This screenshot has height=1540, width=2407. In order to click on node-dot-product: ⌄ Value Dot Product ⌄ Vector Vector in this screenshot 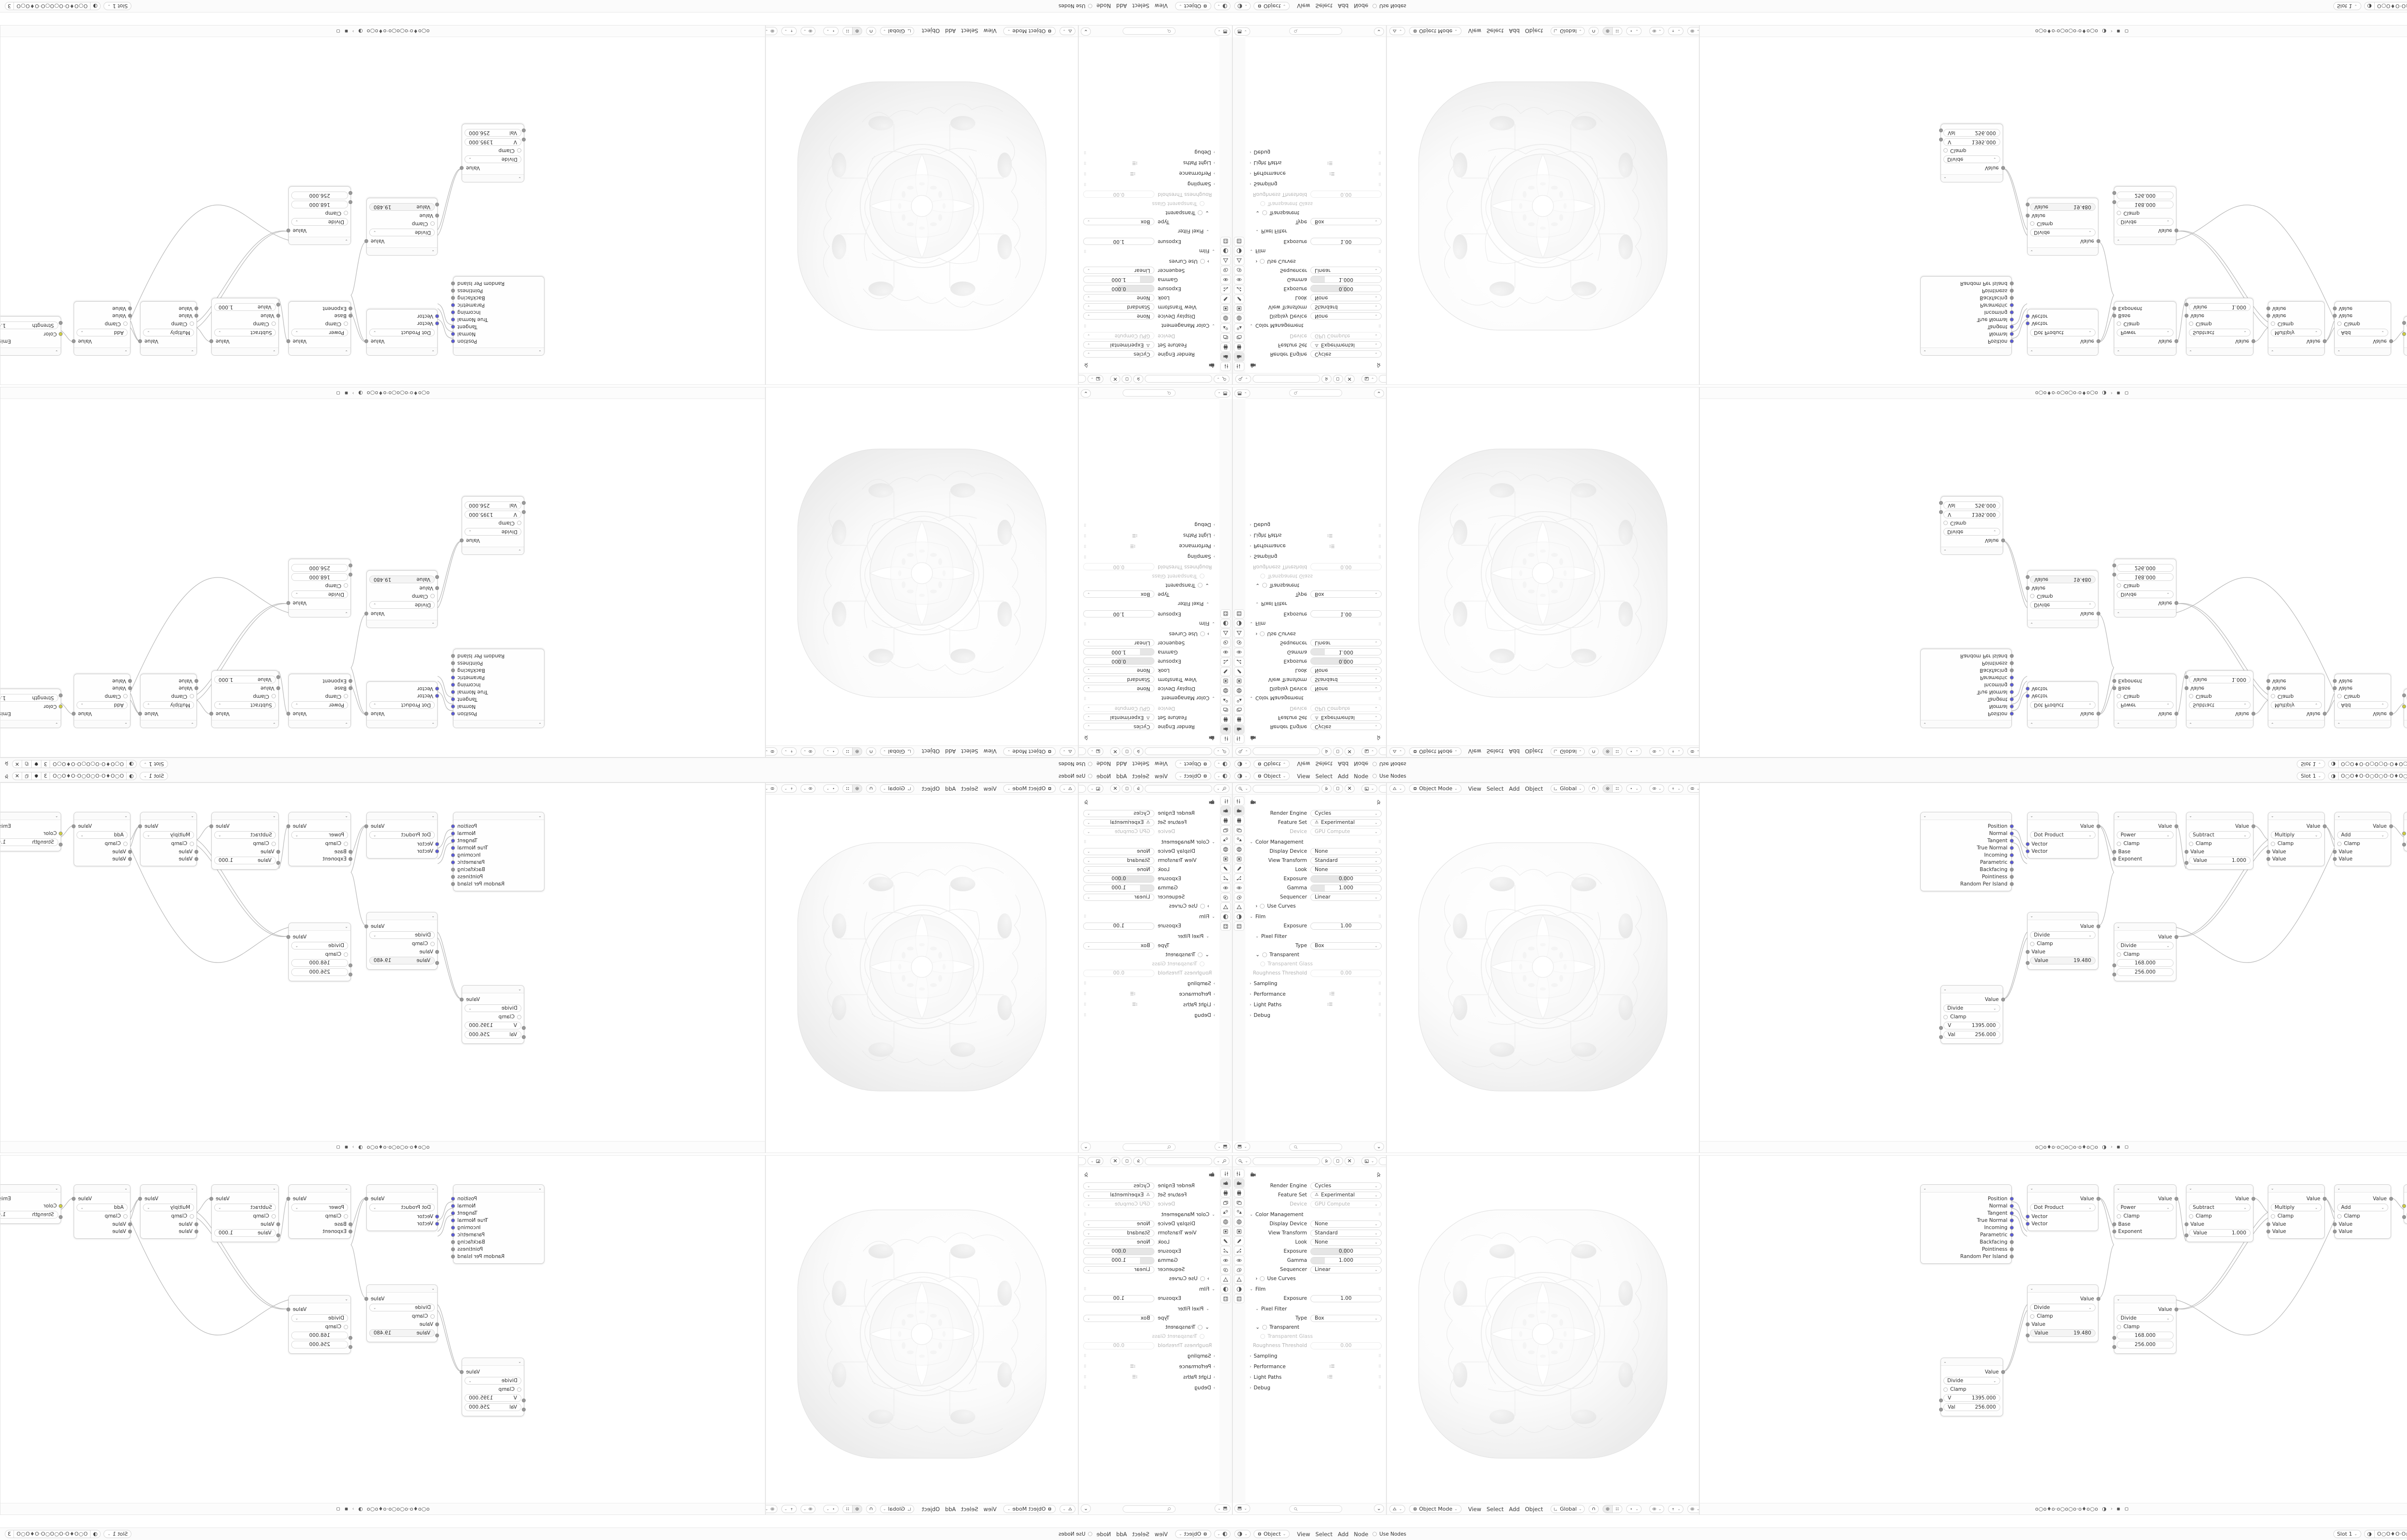, I will do `click(2062, 332)`.